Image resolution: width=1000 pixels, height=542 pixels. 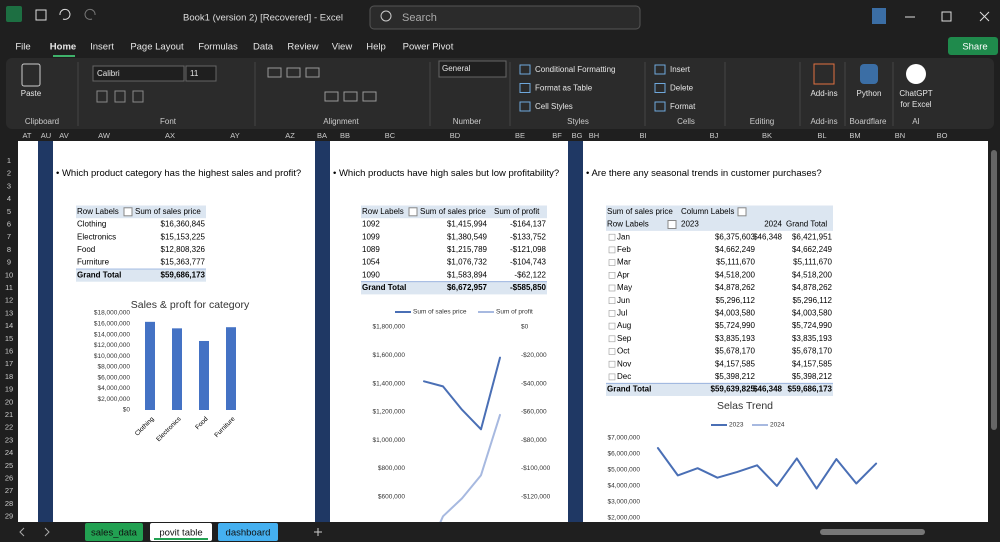 What do you see at coordinates (180, 533) in the screenshot?
I see `sheet-tab-label: povit table` at bounding box center [180, 533].